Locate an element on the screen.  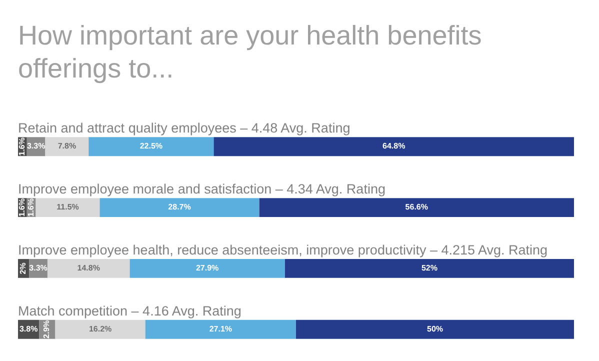
data-label: 14.8% is located at coordinates (88, 267).